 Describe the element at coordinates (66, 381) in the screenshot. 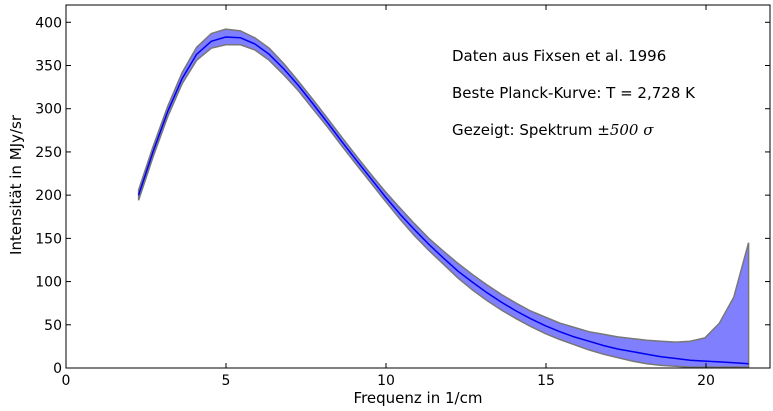

I see `x-tick-label: 0` at that location.